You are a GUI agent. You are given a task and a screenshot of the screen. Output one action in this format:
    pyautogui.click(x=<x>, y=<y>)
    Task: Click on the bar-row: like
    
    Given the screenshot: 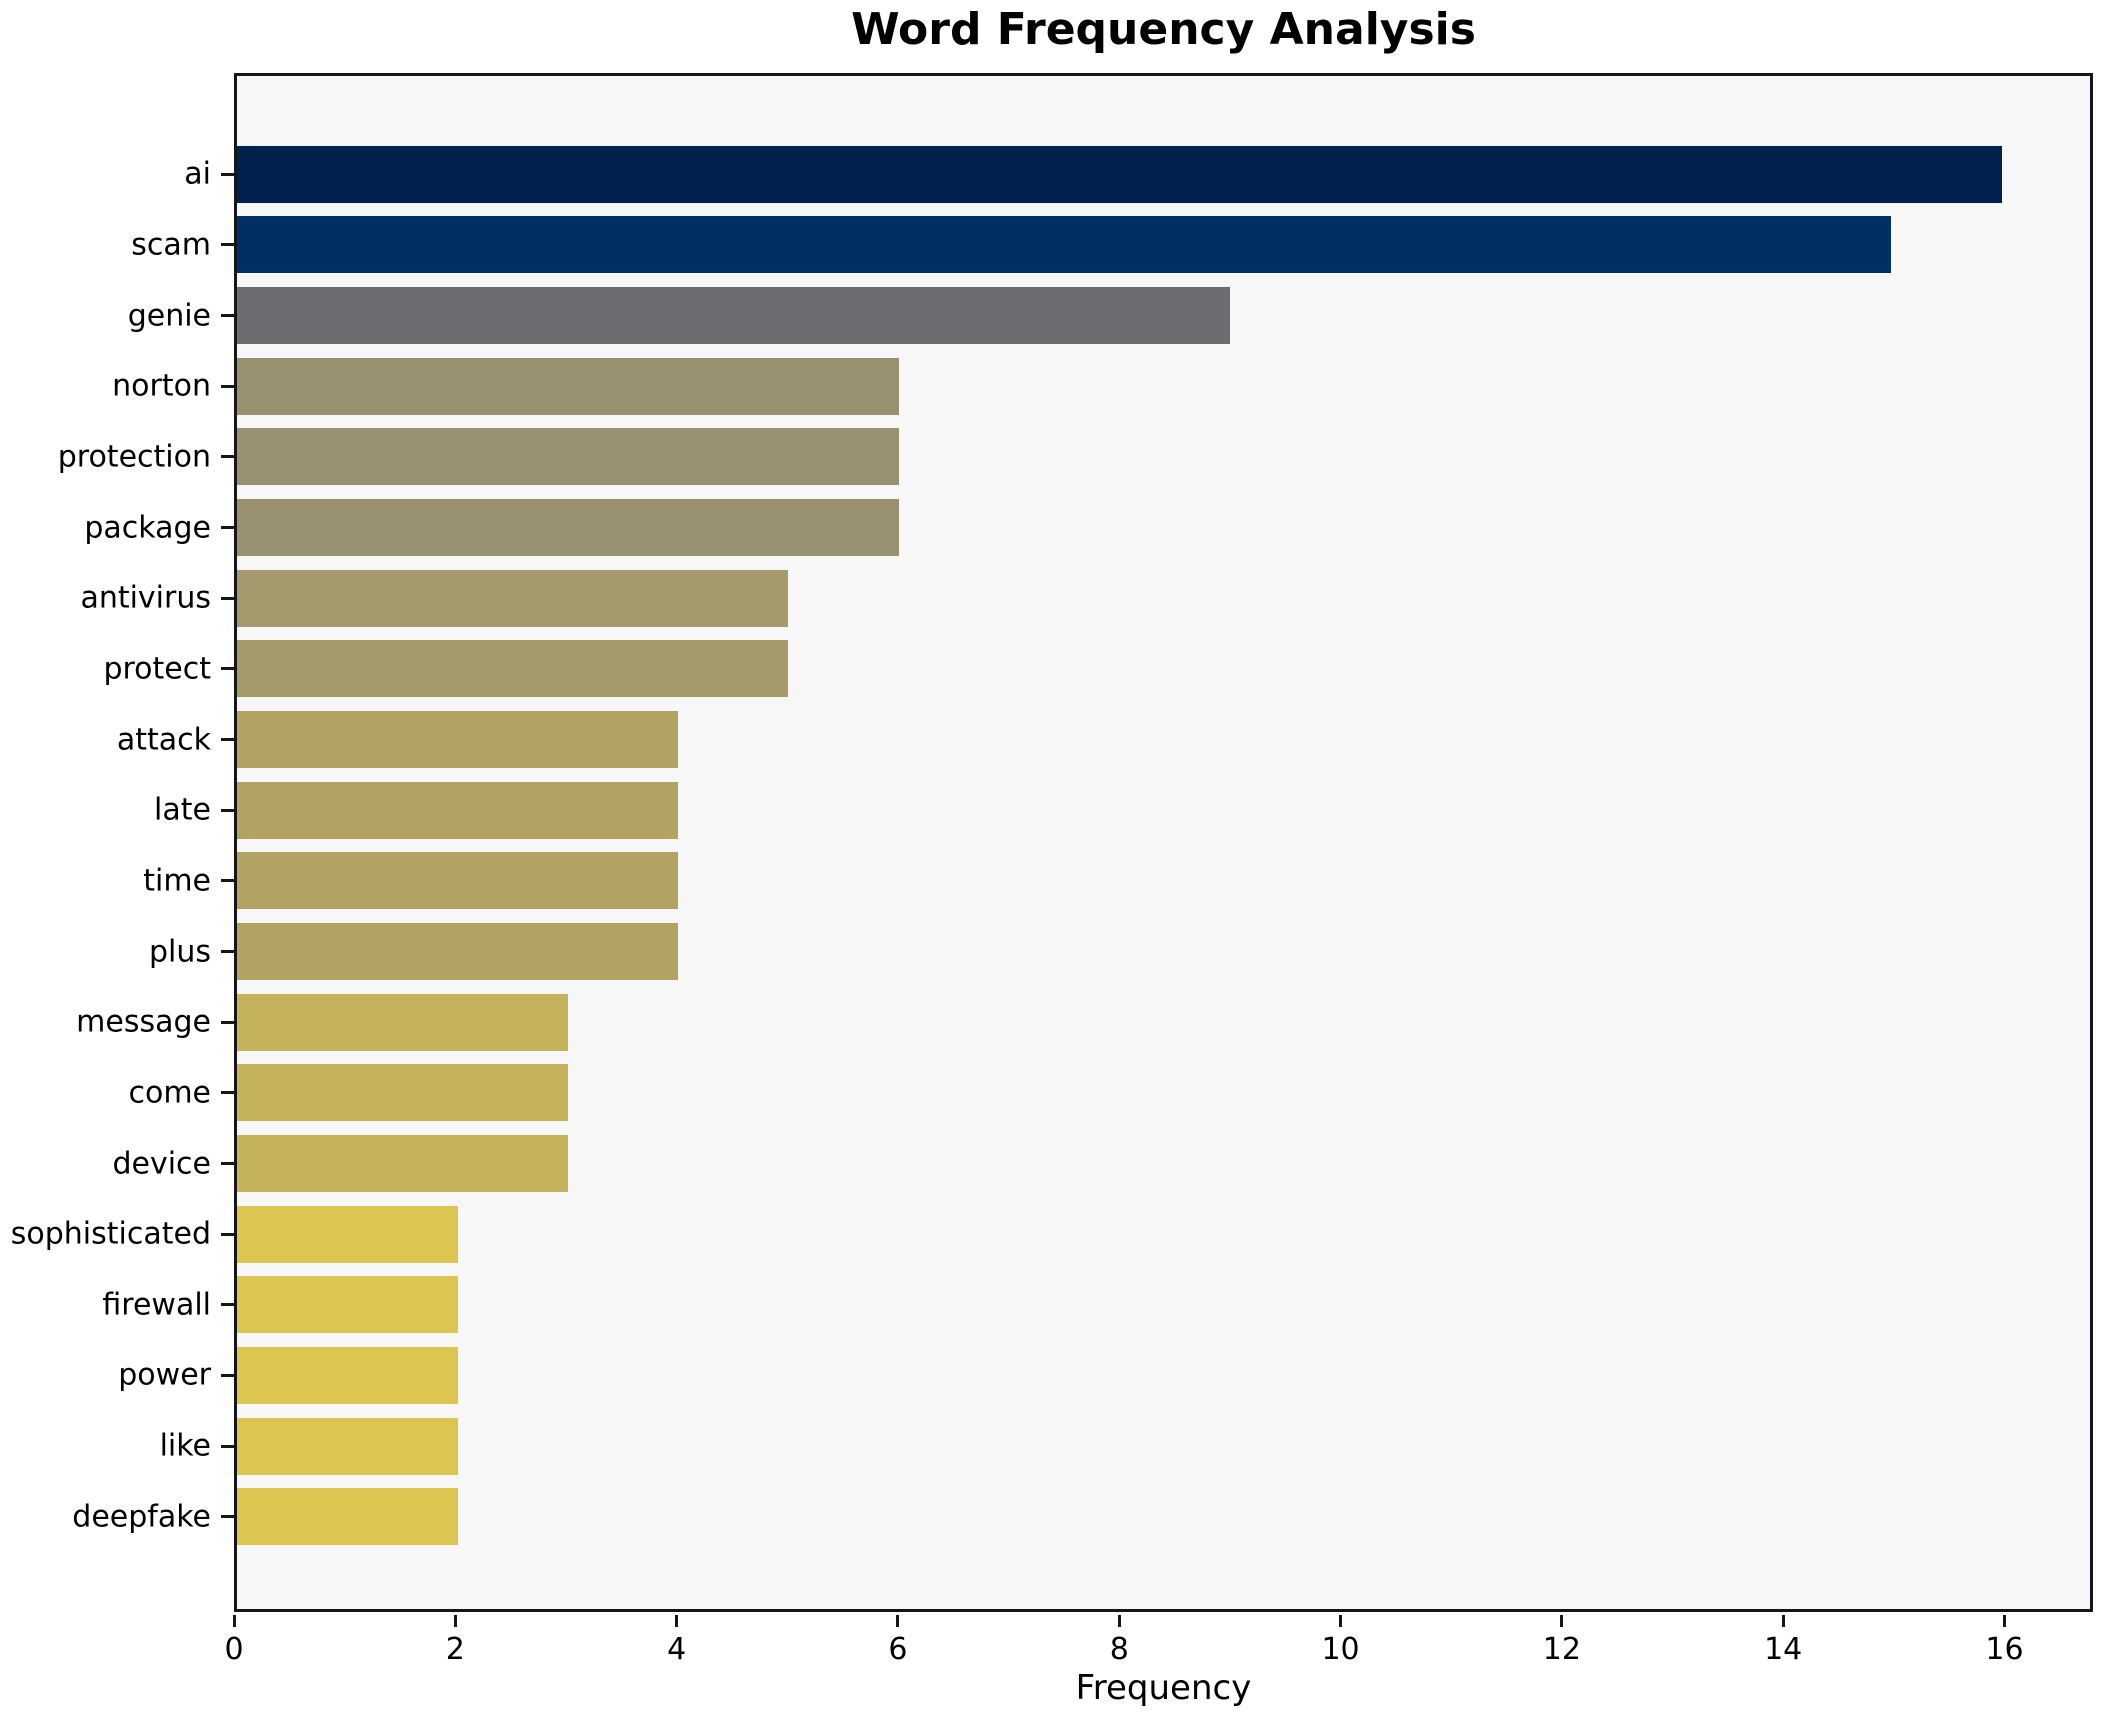 What is the action you would take?
    pyautogui.click(x=1125, y=1446)
    